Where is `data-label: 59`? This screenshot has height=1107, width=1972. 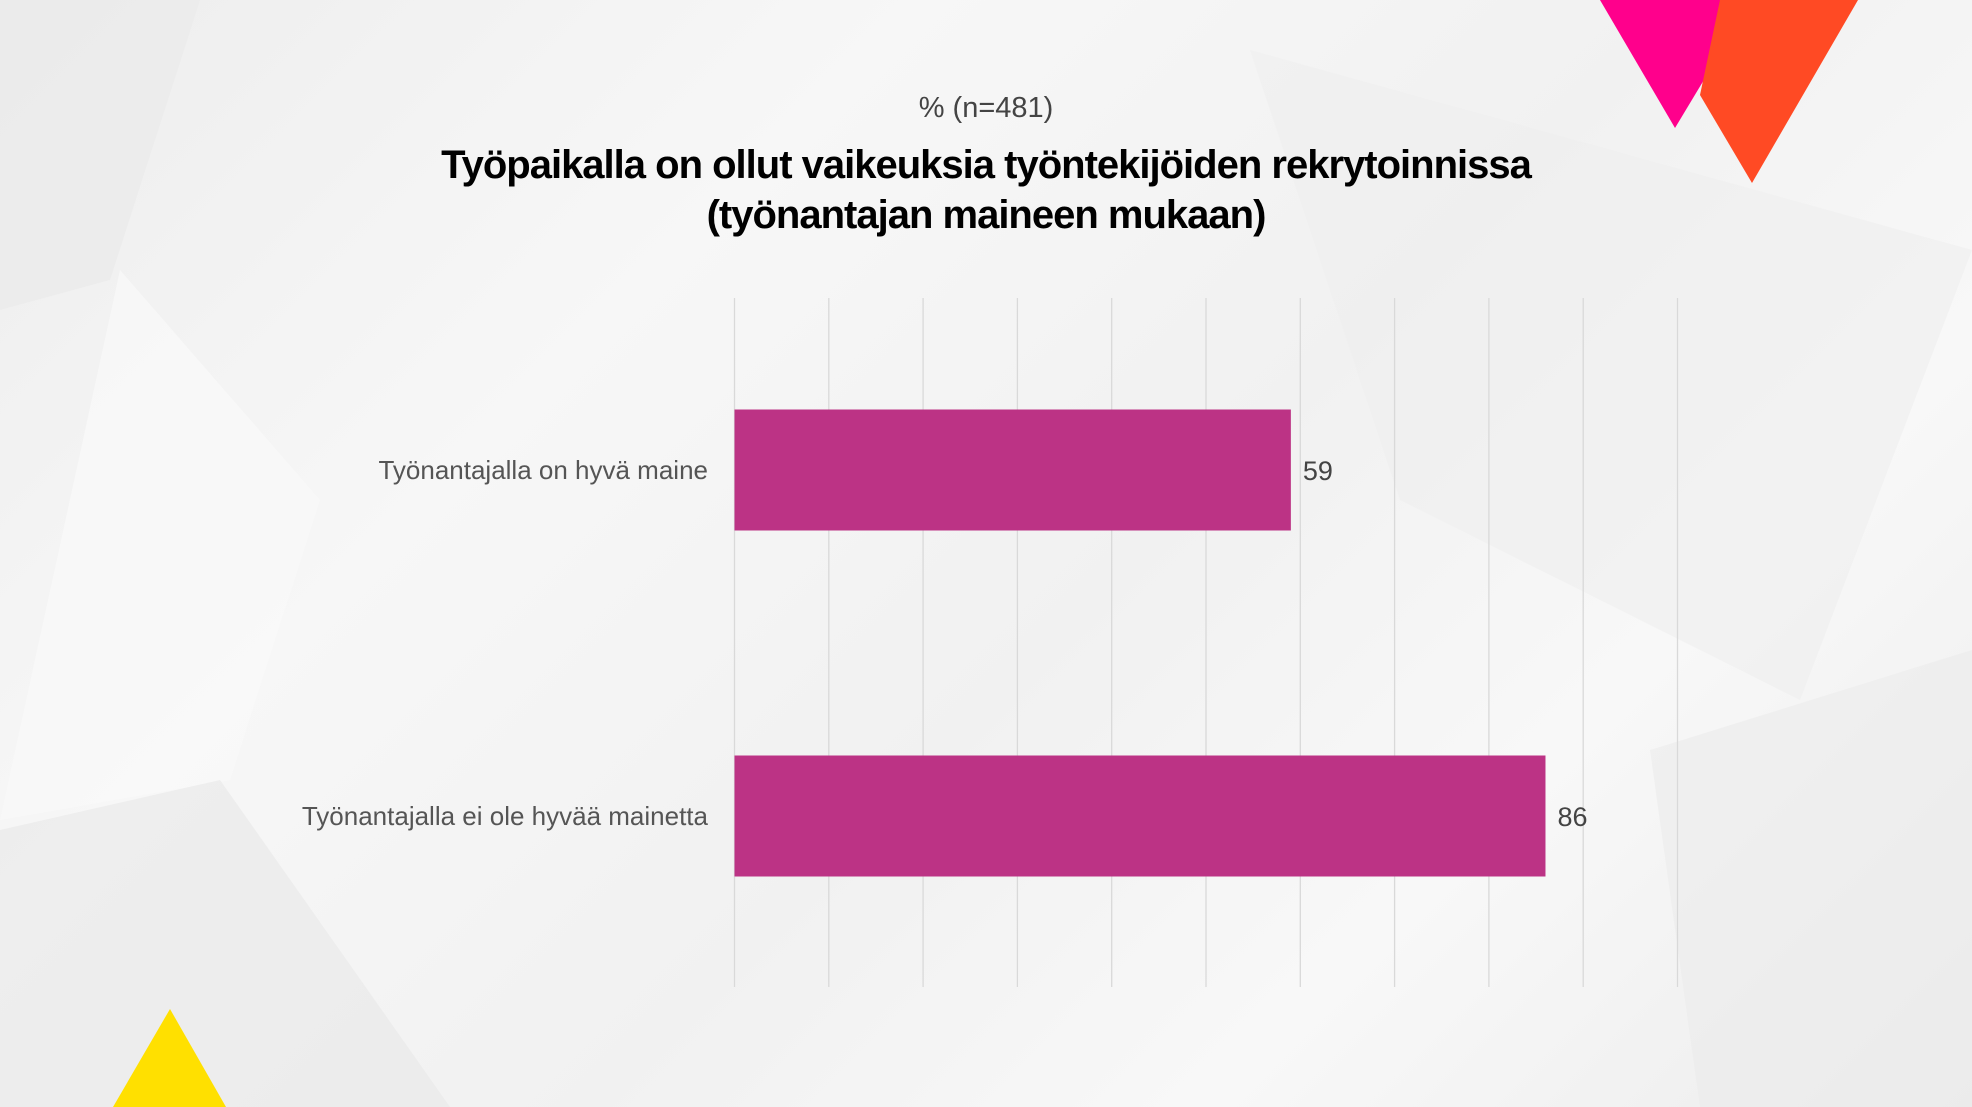 data-label: 59 is located at coordinates (1318, 471).